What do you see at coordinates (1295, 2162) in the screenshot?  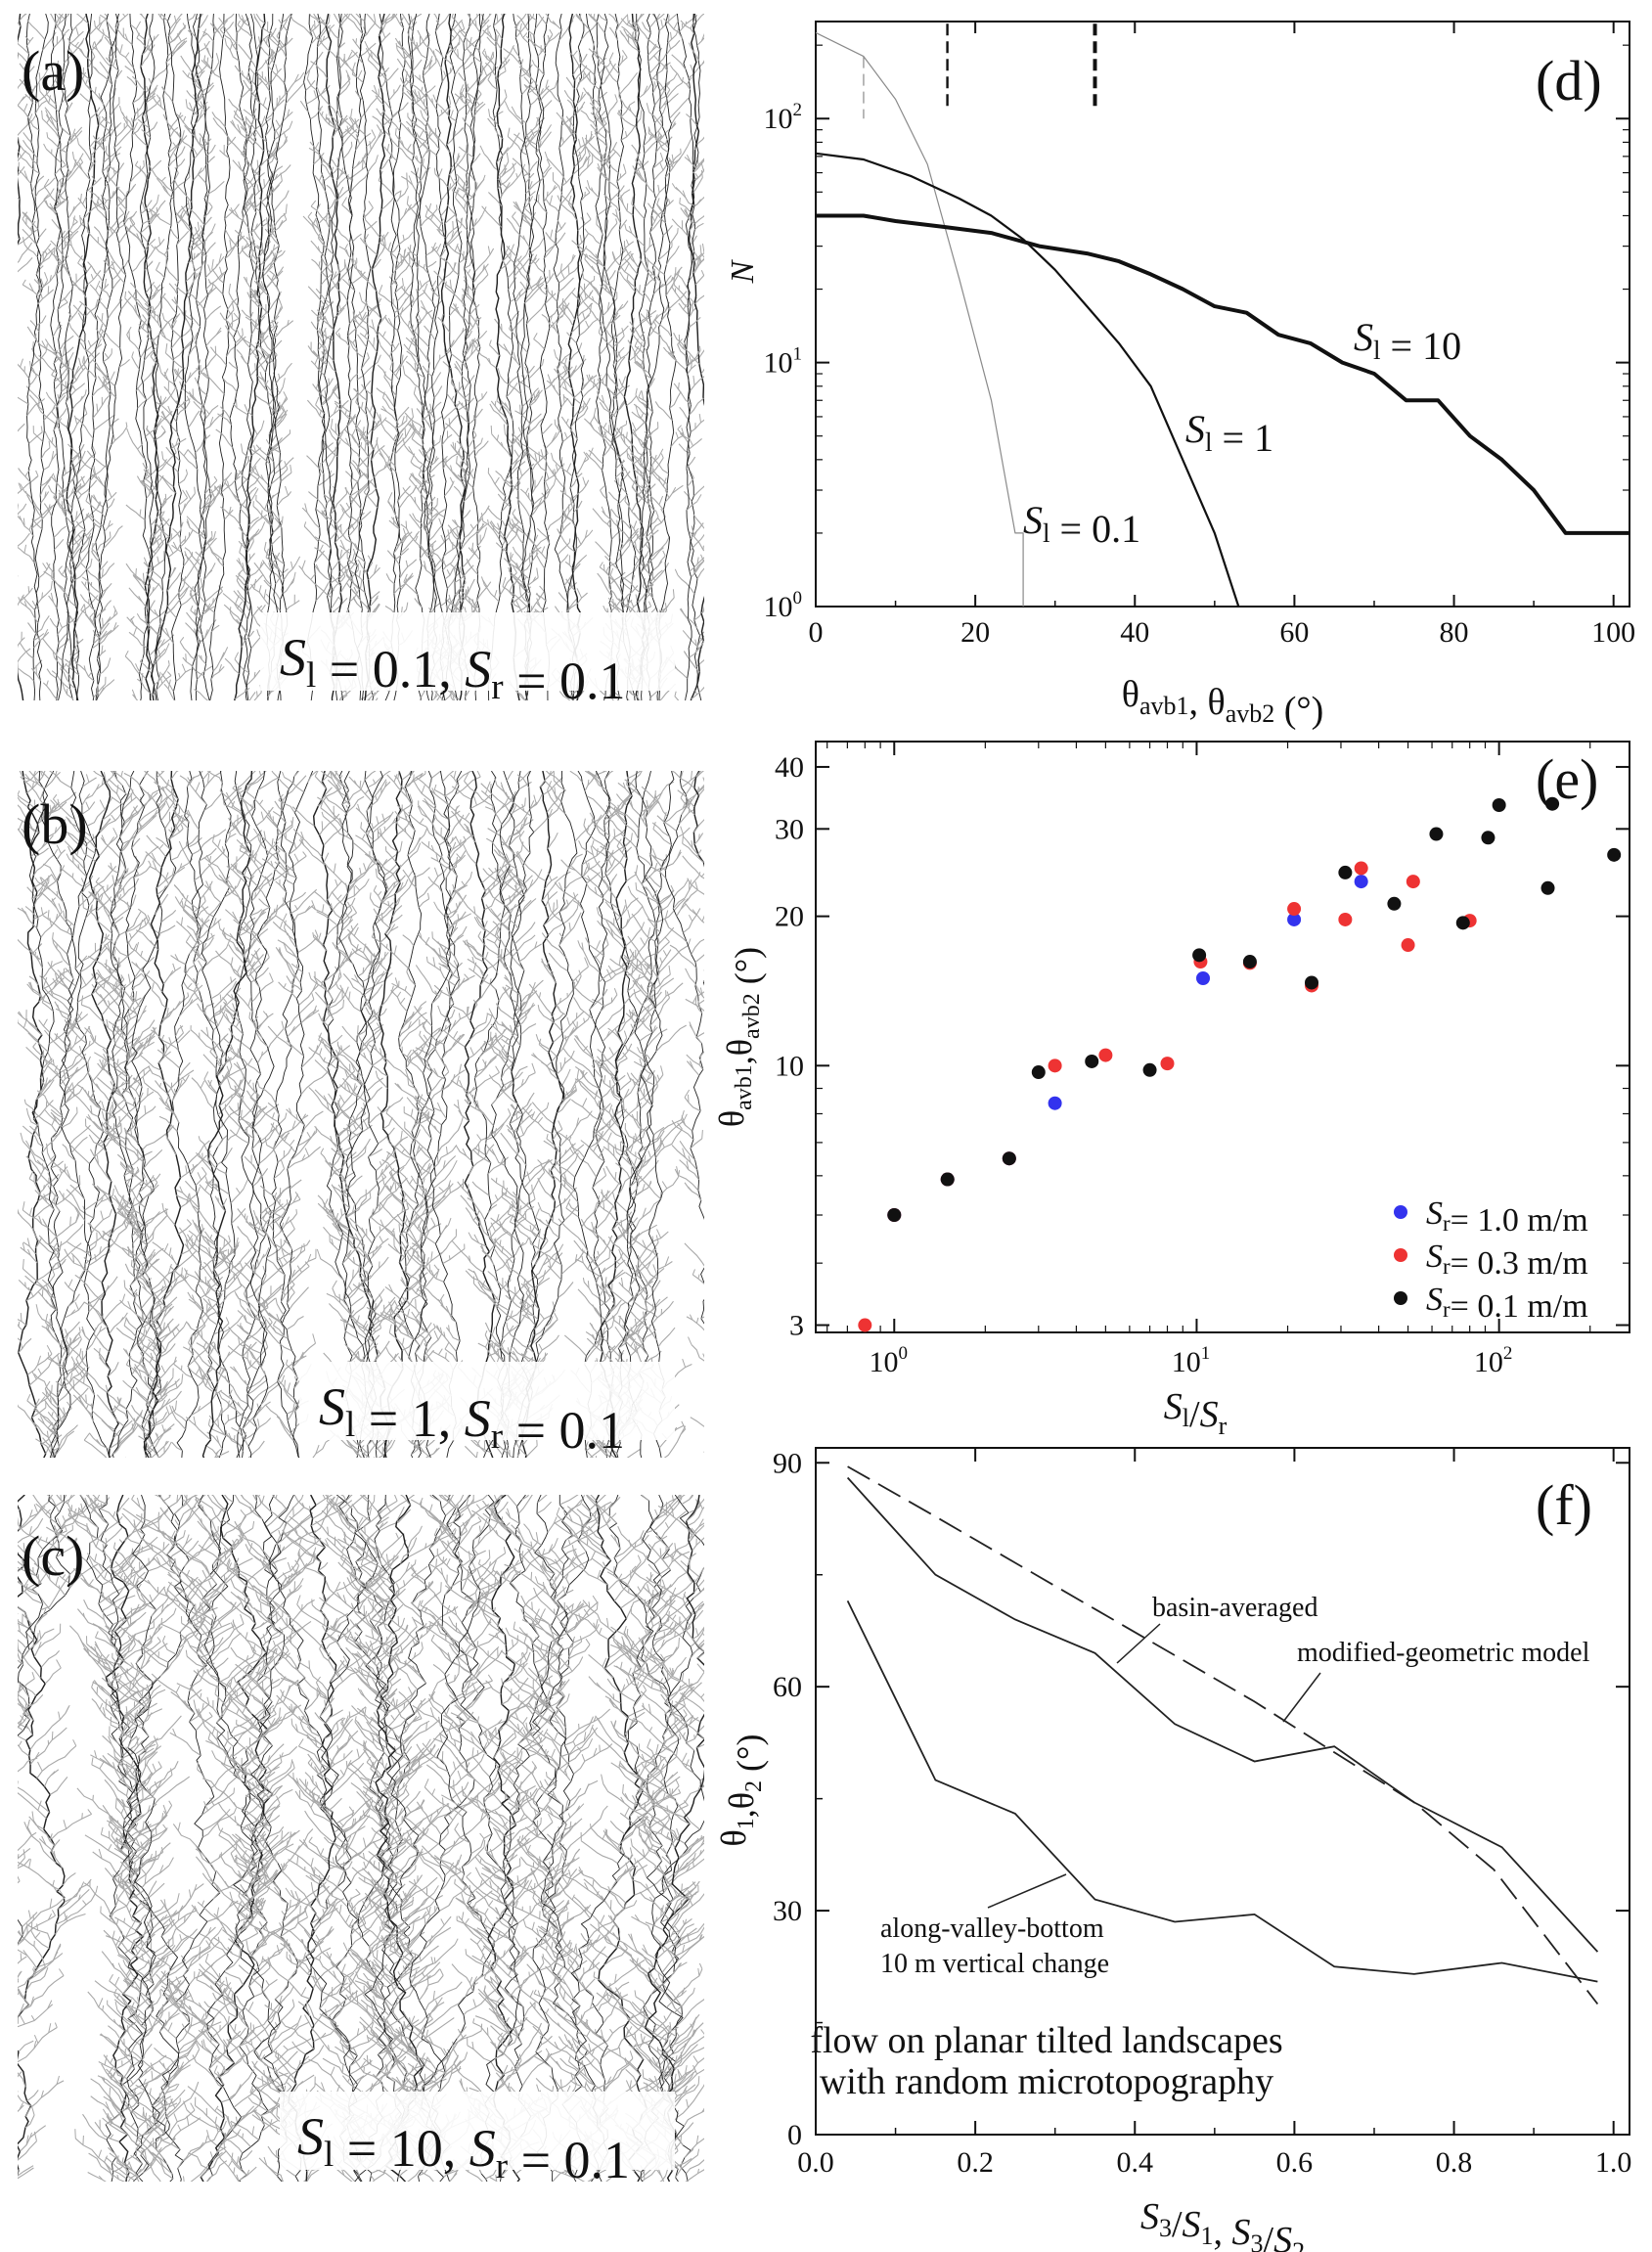 I see `x-tick-label-f: 0.6` at bounding box center [1295, 2162].